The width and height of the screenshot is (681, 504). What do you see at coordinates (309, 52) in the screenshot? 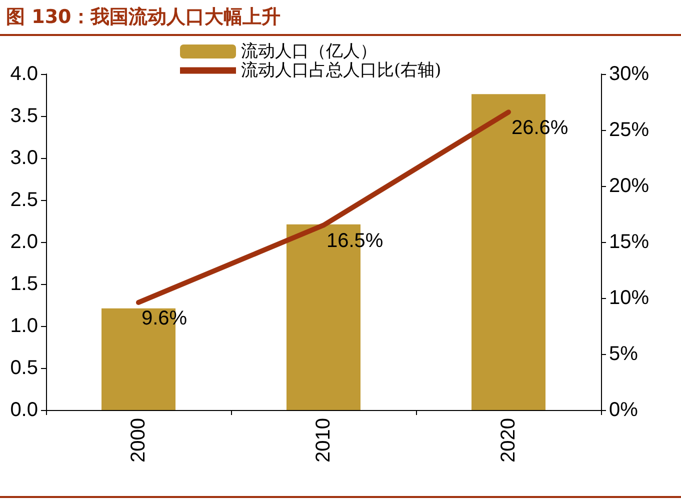
I see `legend-label: 流动人口（亿人）` at bounding box center [309, 52].